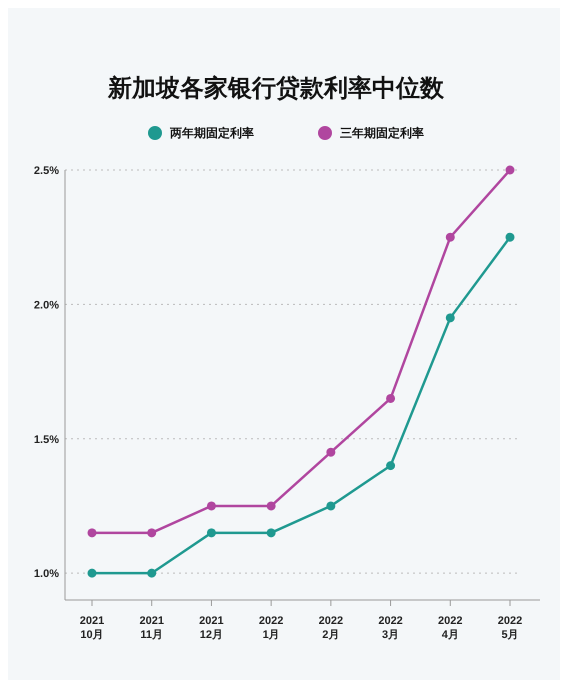  I want to click on x-tick-label: 2022 5月, so click(510, 628).